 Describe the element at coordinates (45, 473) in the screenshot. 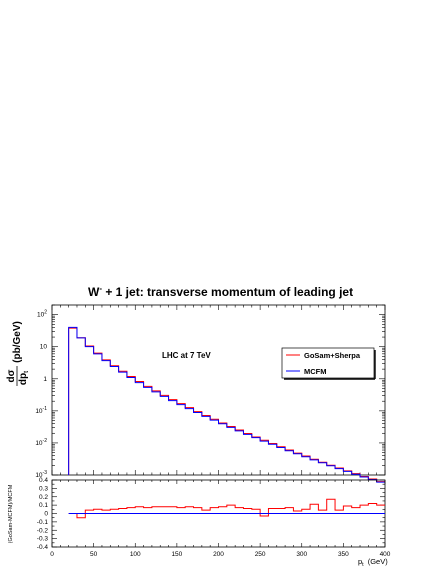

I see `y-tick-exponent: -3` at that location.